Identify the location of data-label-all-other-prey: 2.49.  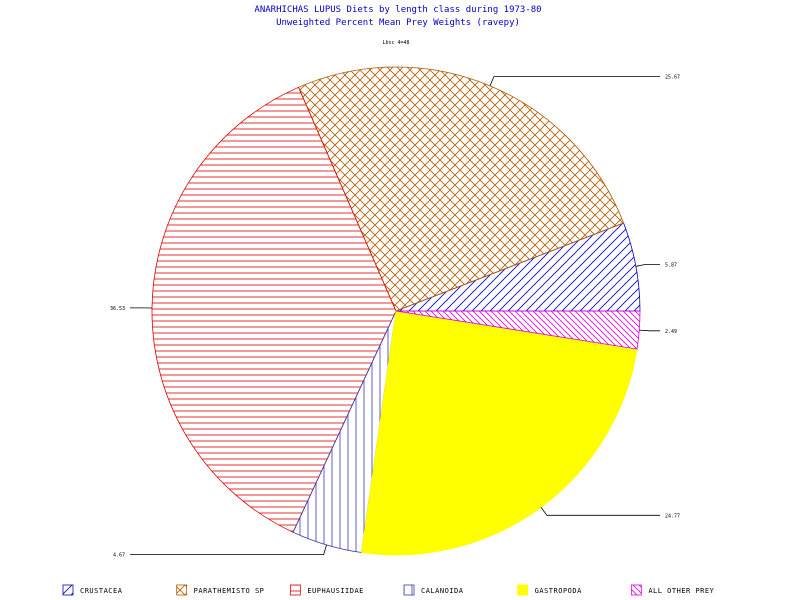
(671, 332).